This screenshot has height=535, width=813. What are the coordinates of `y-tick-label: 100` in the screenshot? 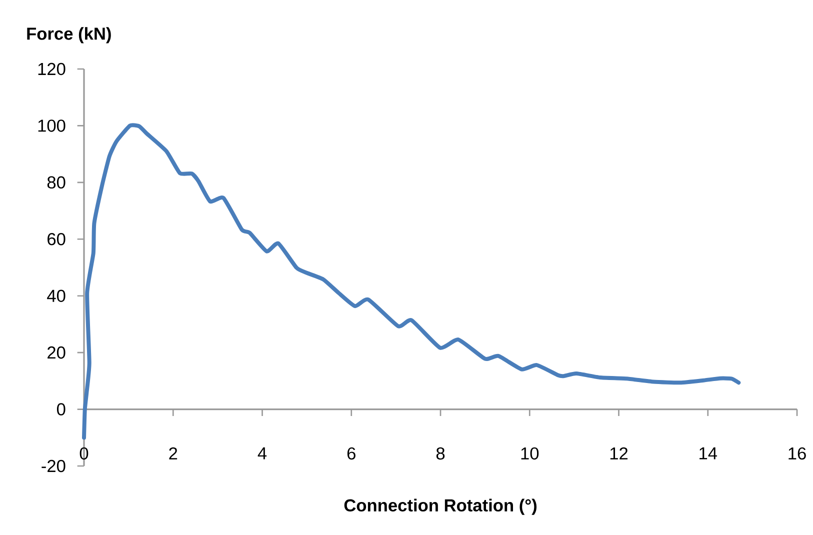 It's located at (52, 126).